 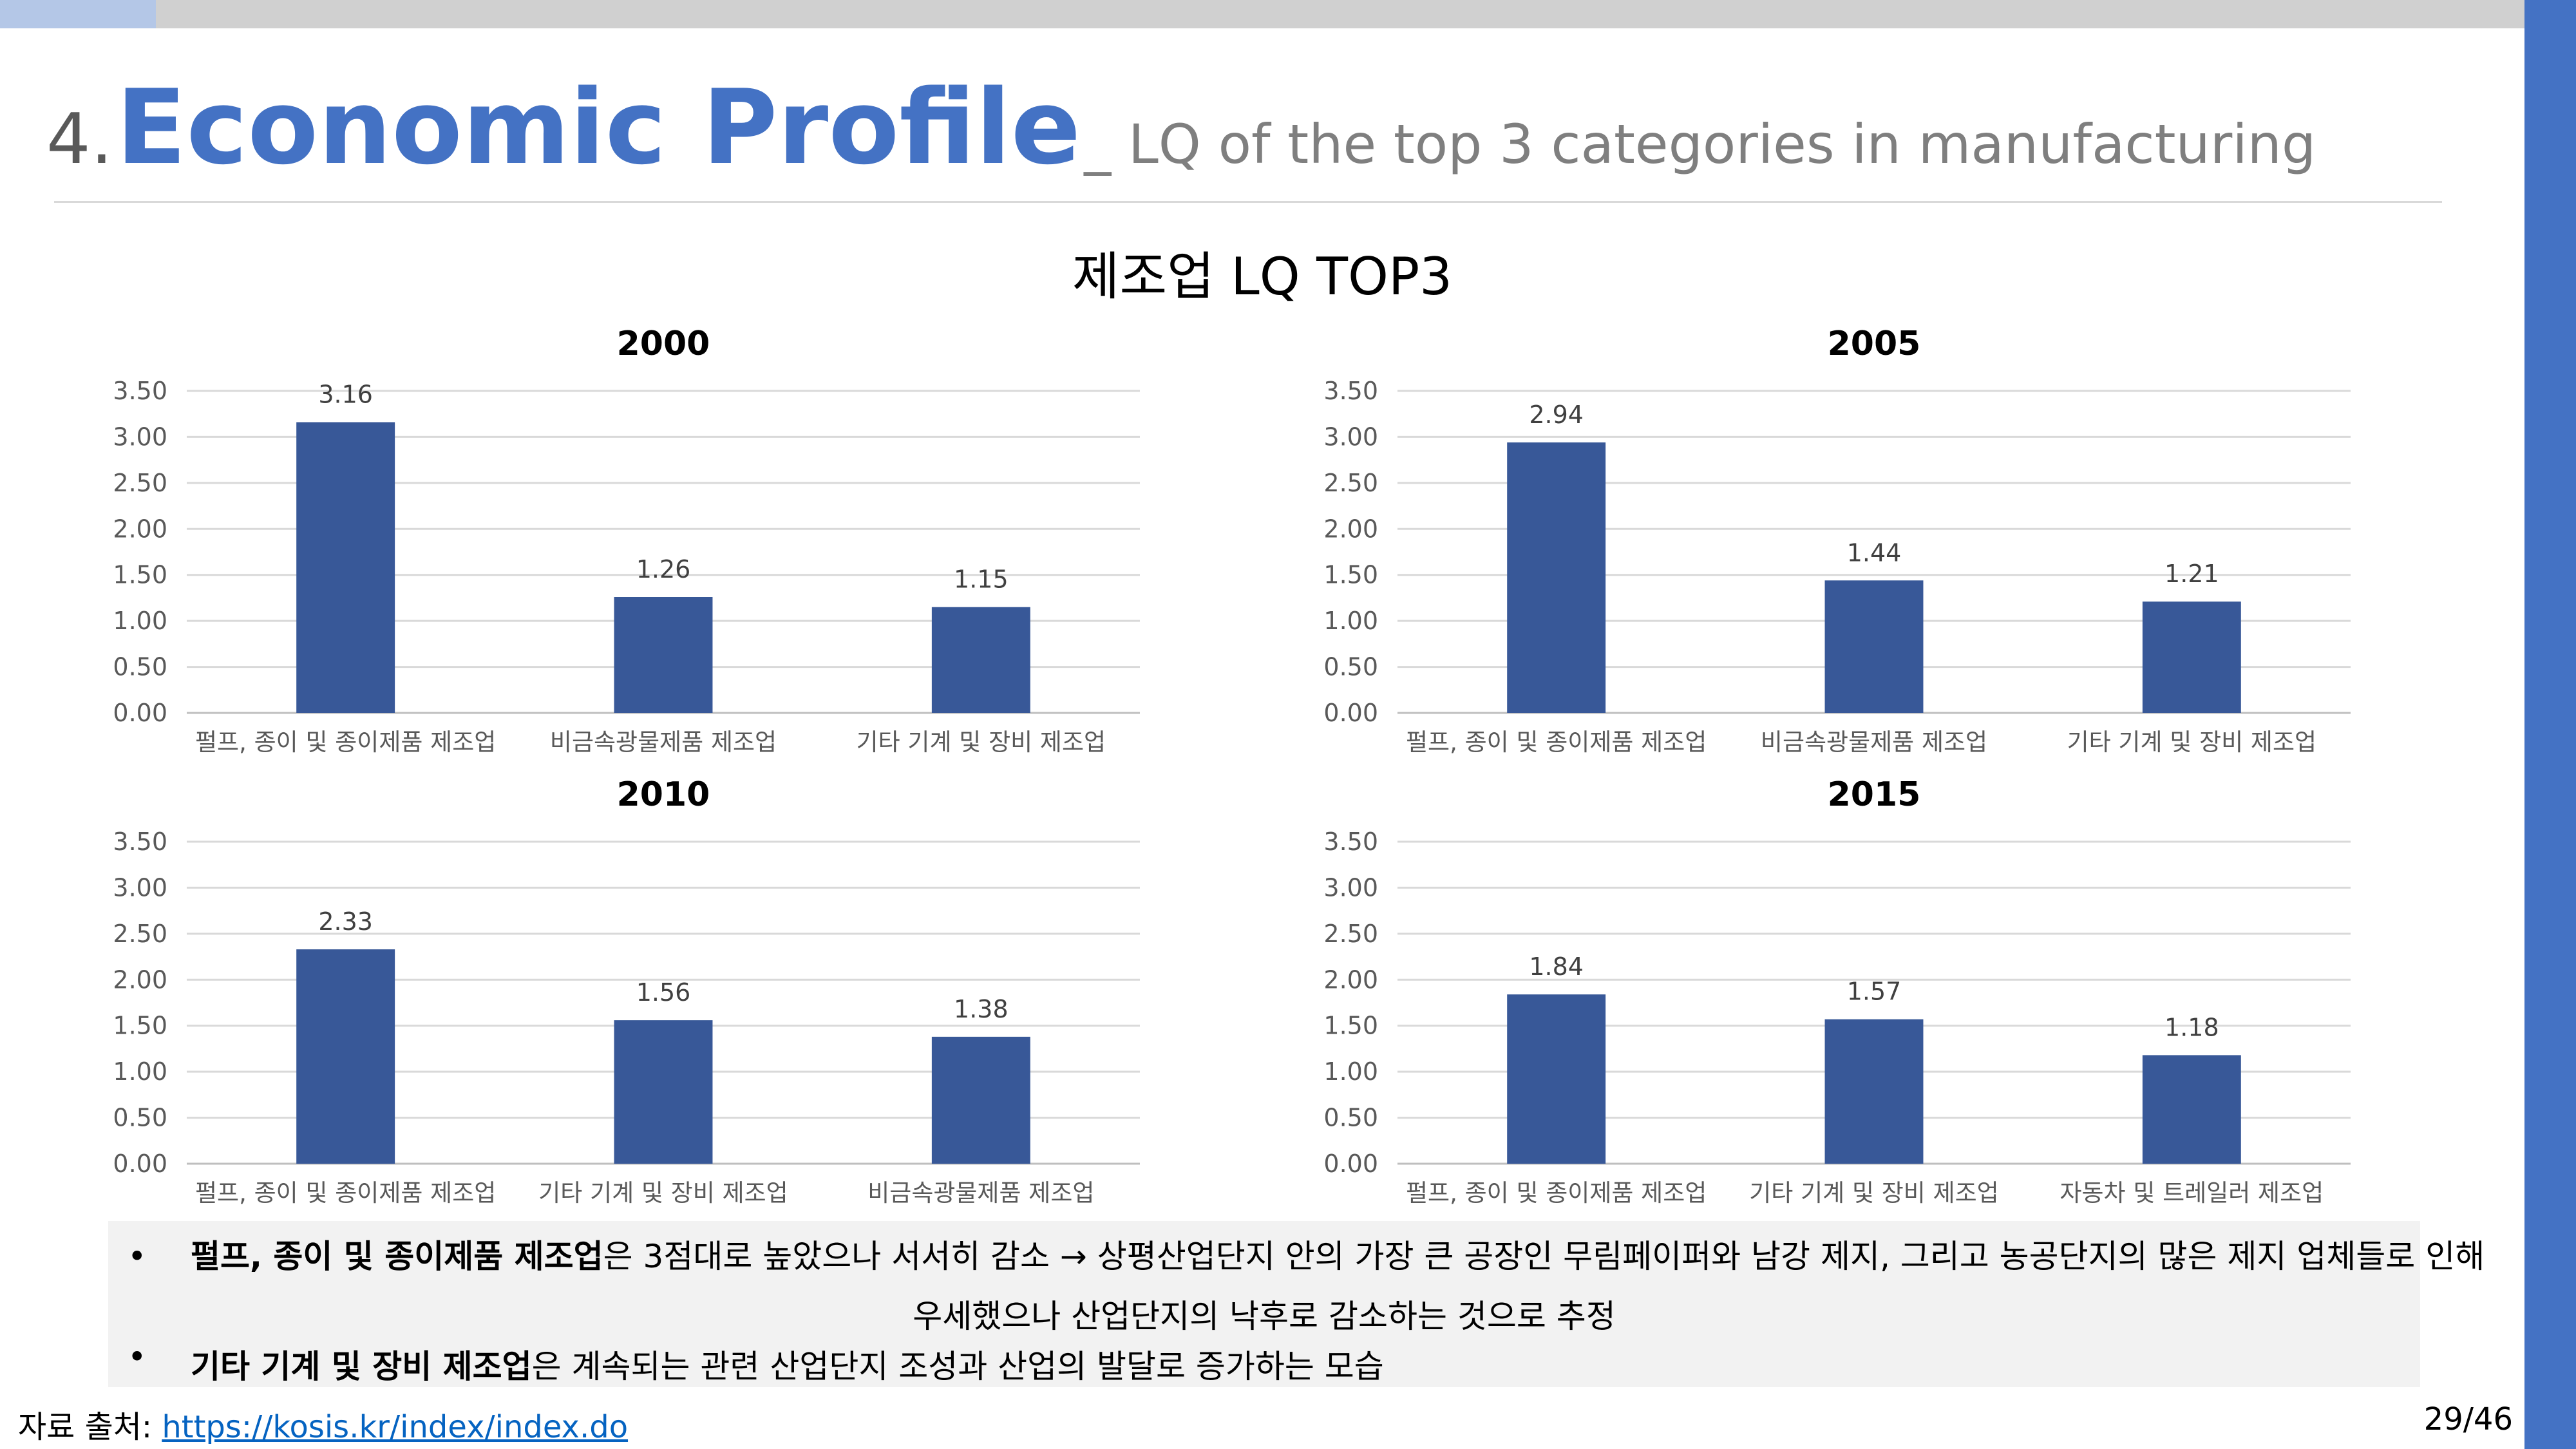 I want to click on note-item-2-text: 은 계속되는 관련 산업단지 조성과 산업의 발달로 증가하는 모습, so click(x=957, y=1366).